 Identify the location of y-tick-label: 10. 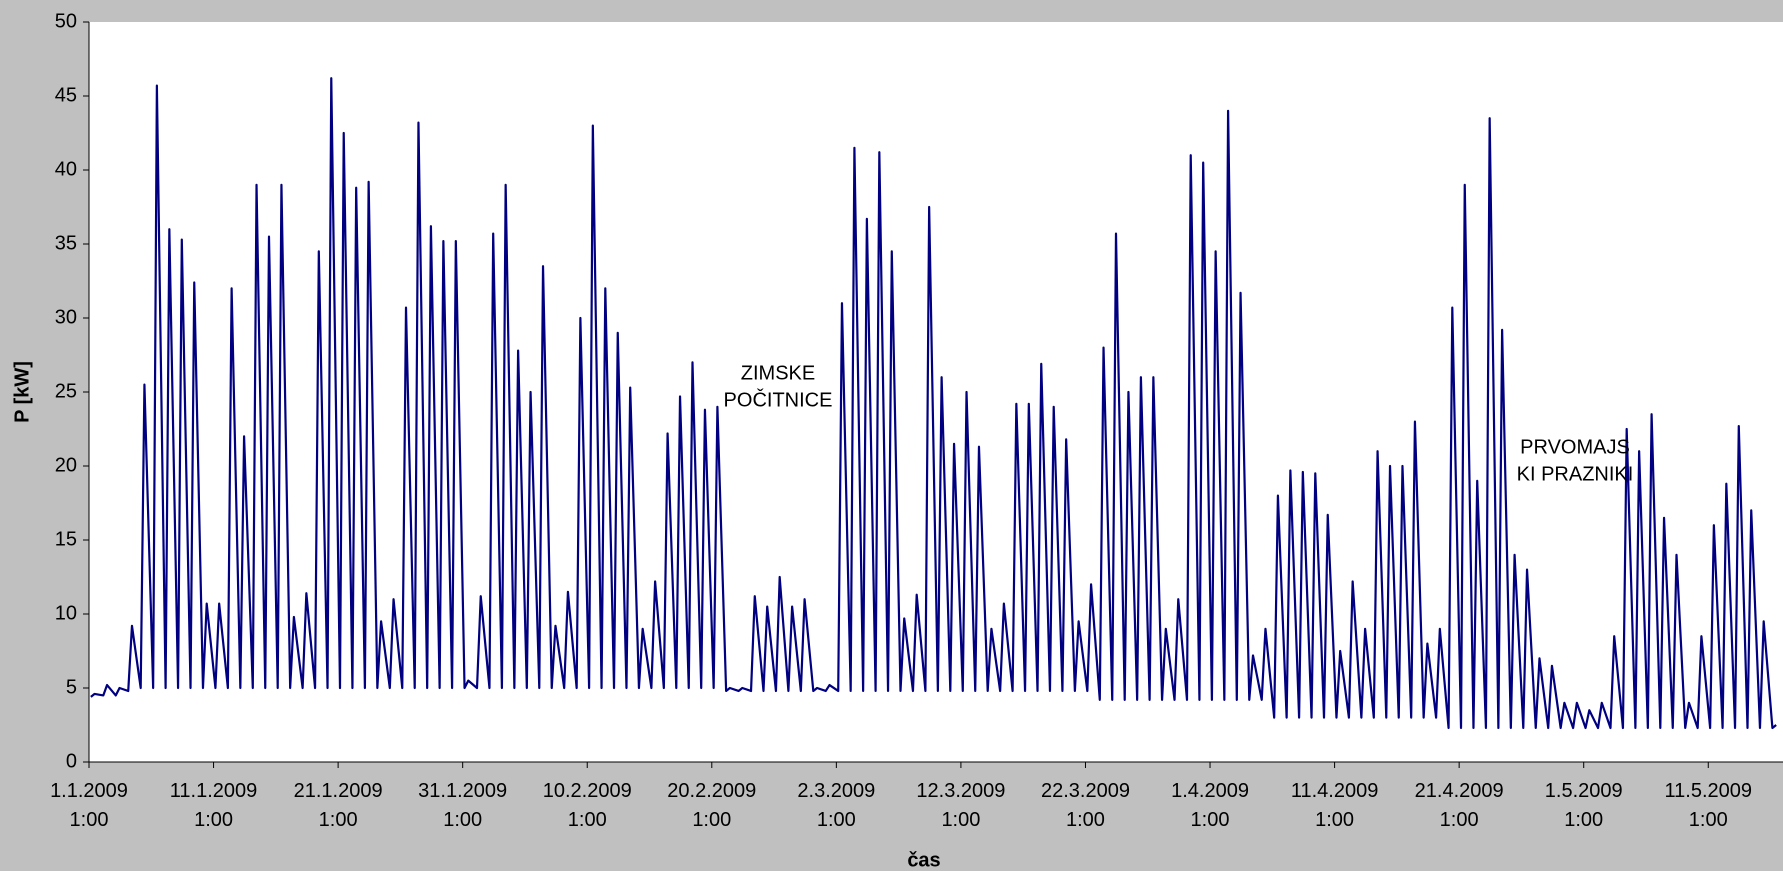
(66, 613).